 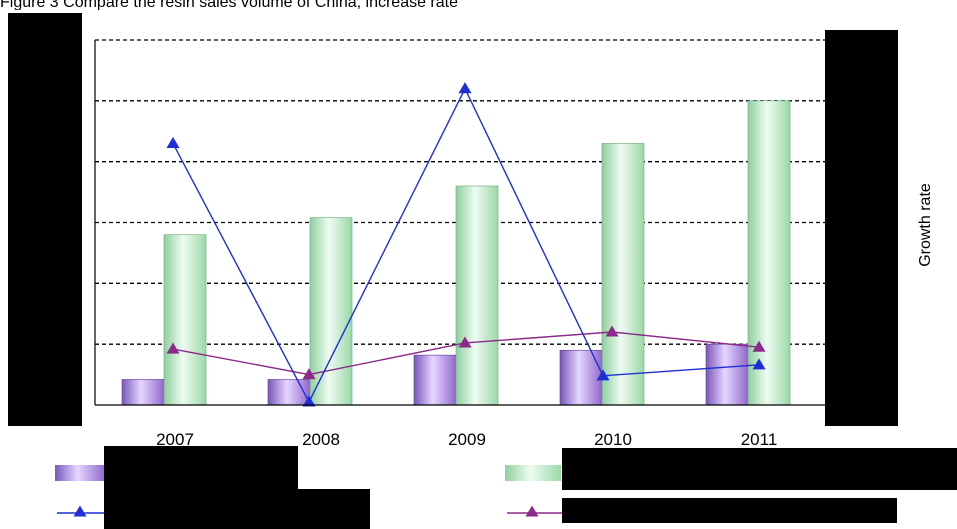 What do you see at coordinates (759, 439) in the screenshot?
I see `x-tick-label: 2011` at bounding box center [759, 439].